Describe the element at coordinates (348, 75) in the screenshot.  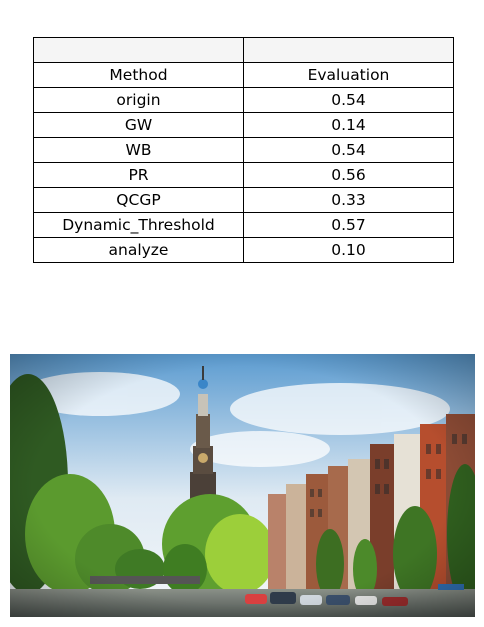
I see `column-header-evaluation: Evaluation` at that location.